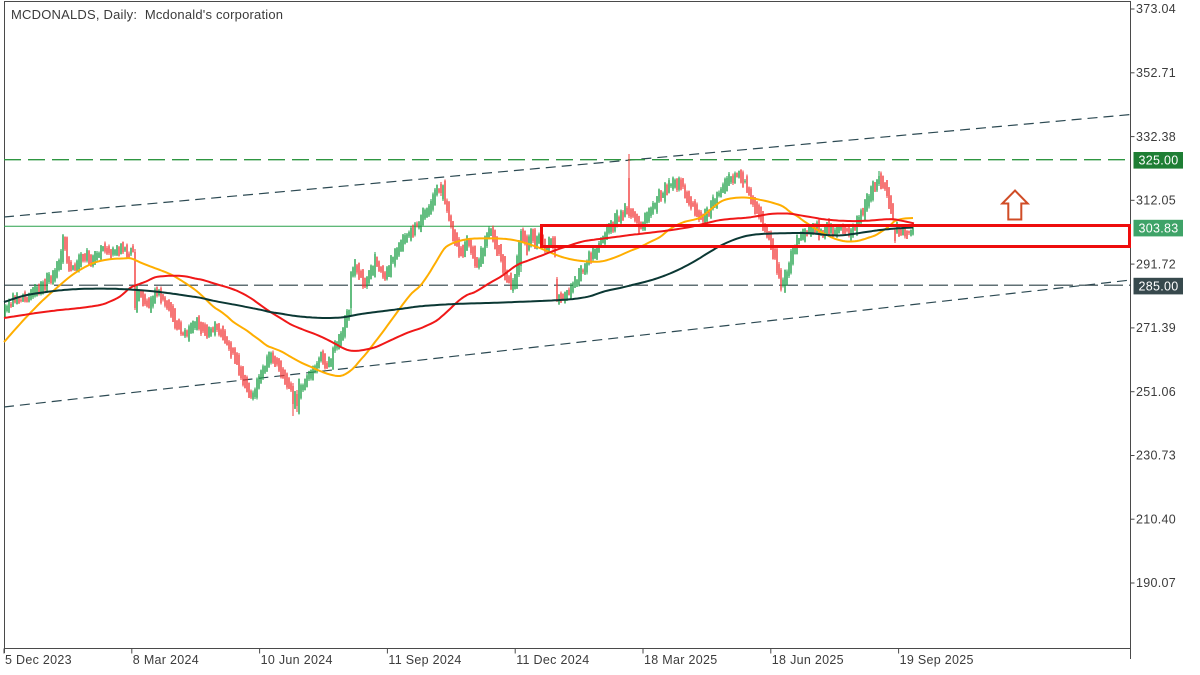  I want to click on svg-text: 5 Dec 2023, so click(38, 660).